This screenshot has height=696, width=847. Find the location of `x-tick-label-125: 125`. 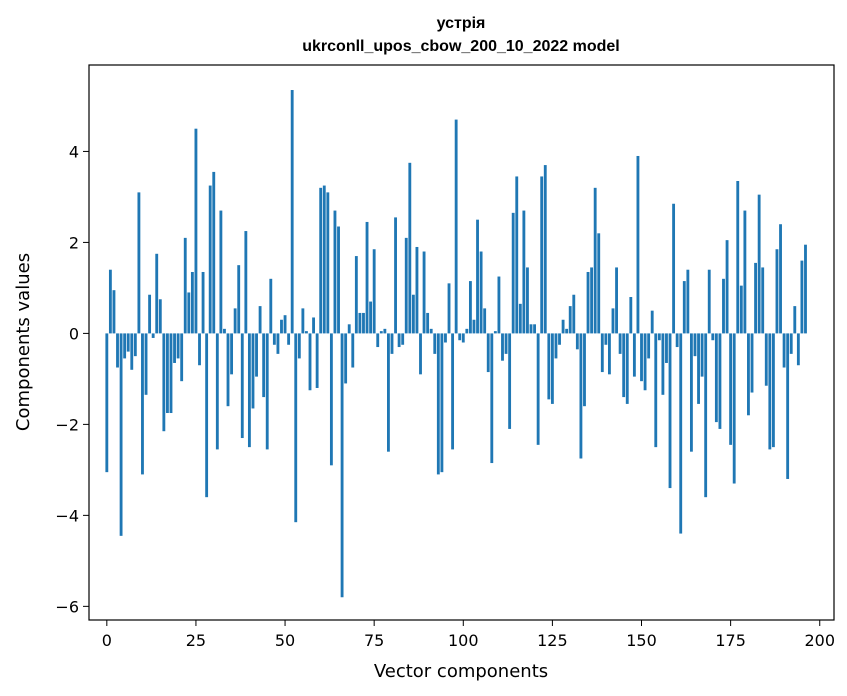

x-tick-label-125: 125 is located at coordinates (552, 640).